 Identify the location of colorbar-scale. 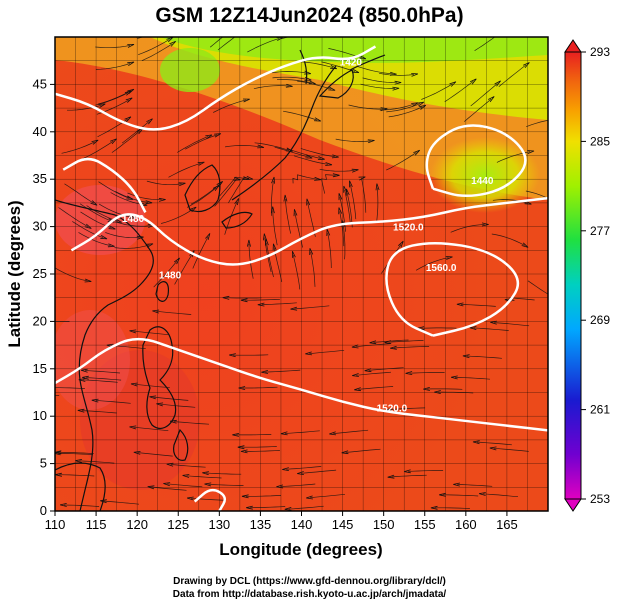
(573, 275).